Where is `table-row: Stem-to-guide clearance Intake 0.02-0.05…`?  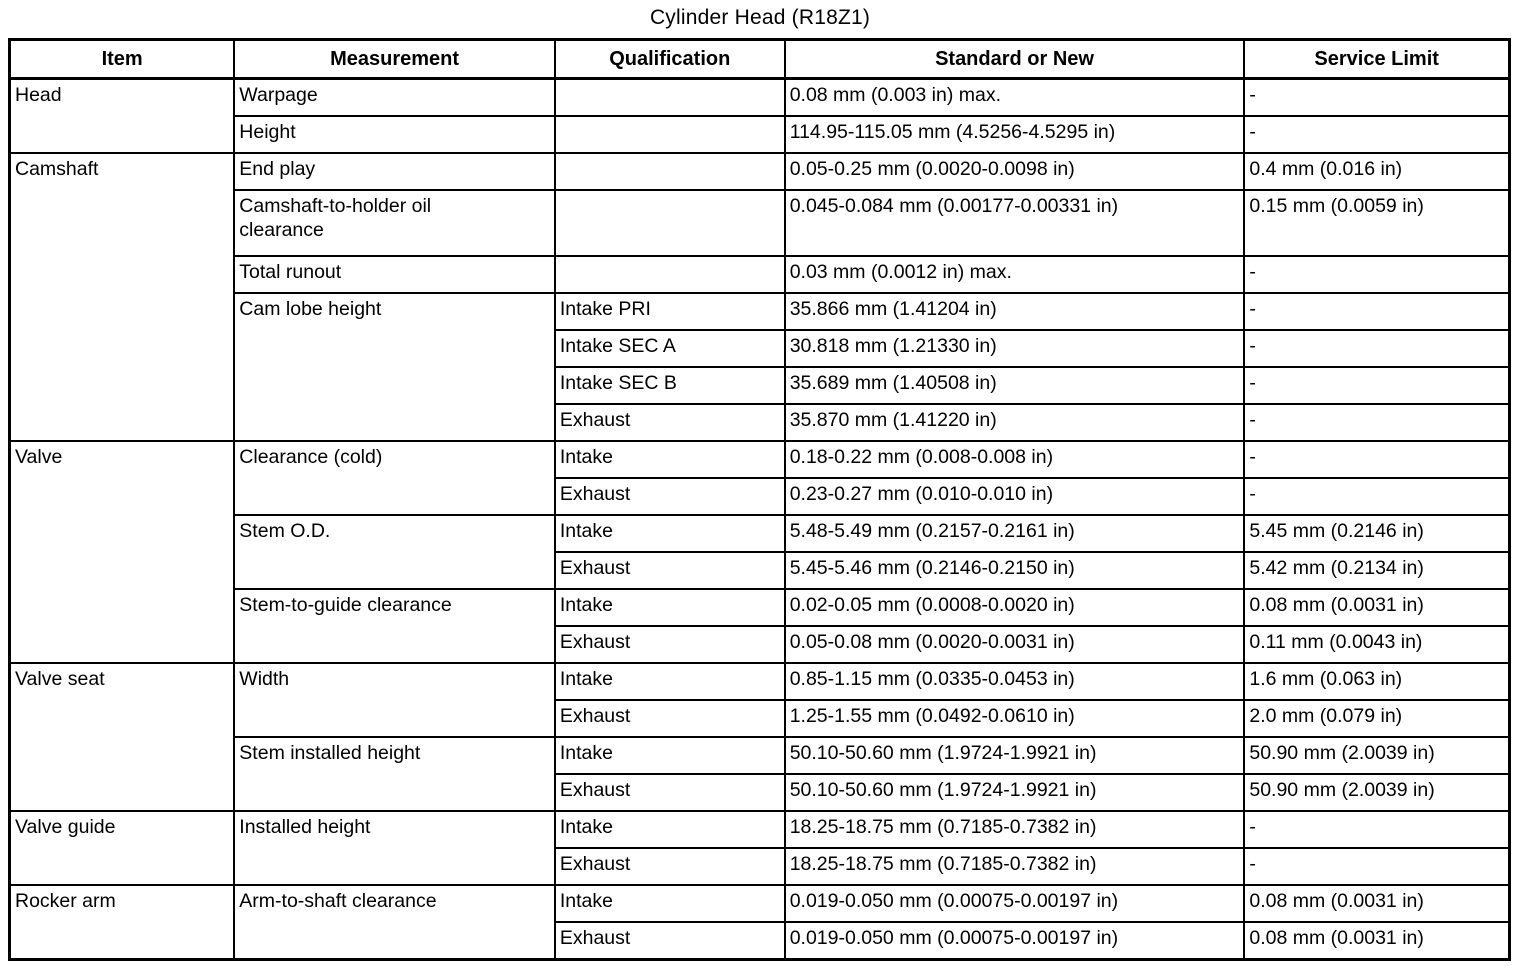 table-row: Stem-to-guide clearance Intake 0.02-0.05… is located at coordinates (760, 626).